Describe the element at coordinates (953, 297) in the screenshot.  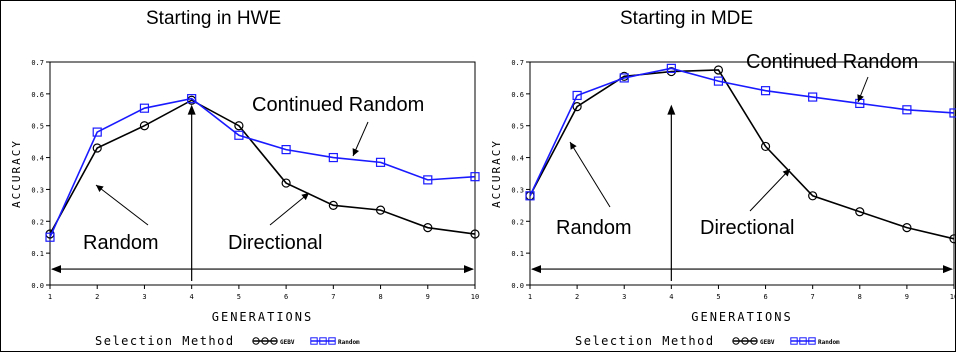
I see `right-x-tick-label: 10` at that location.